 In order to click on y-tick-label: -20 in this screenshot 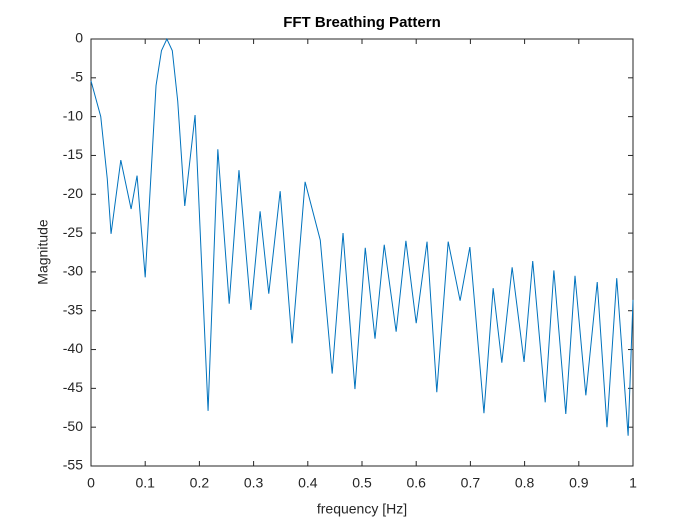, I will do `click(73, 193)`.